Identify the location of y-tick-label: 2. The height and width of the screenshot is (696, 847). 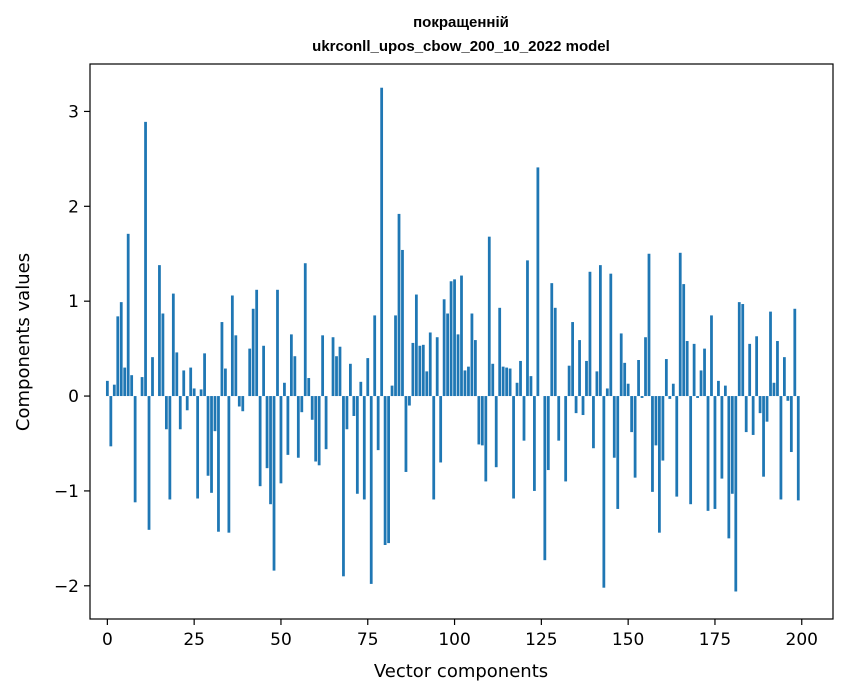
(73, 207).